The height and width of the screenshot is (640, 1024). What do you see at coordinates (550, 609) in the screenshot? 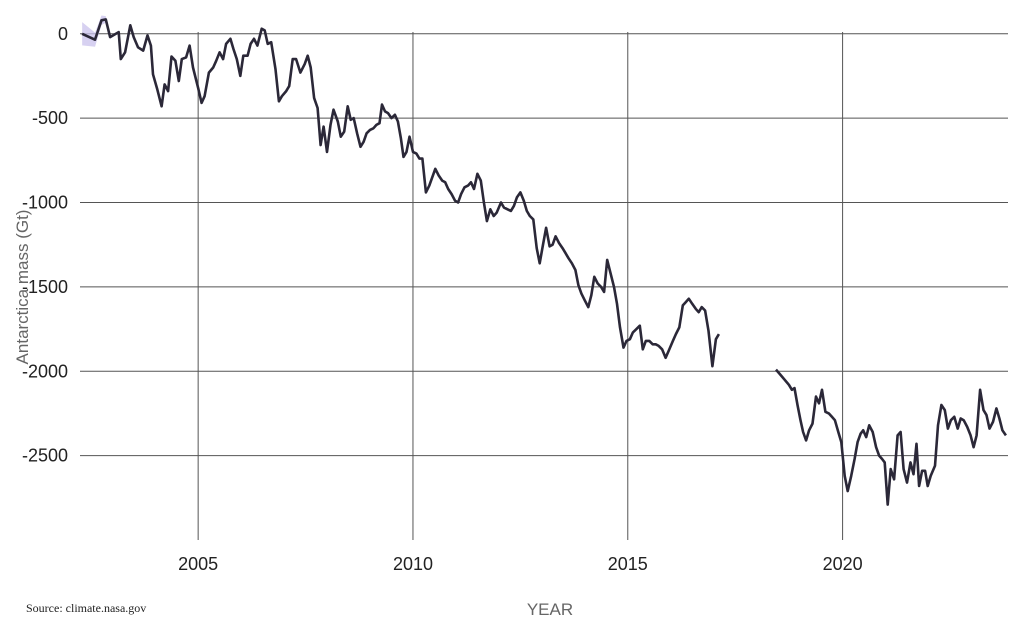
I see `x-axis-title: YEAR` at bounding box center [550, 609].